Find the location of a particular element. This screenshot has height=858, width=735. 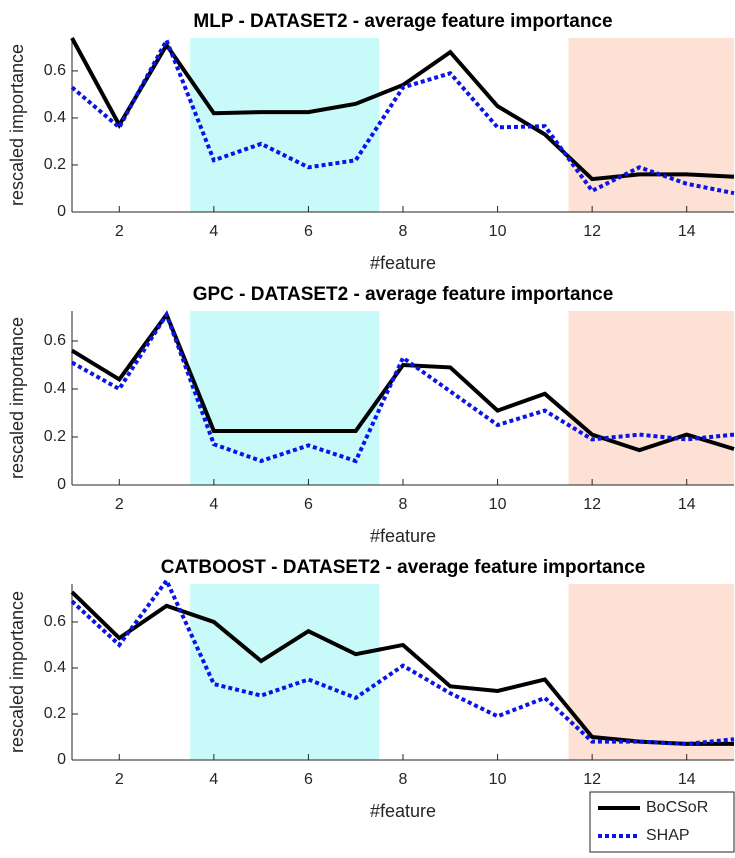

legend-label: BoCSoR is located at coordinates (677, 807).